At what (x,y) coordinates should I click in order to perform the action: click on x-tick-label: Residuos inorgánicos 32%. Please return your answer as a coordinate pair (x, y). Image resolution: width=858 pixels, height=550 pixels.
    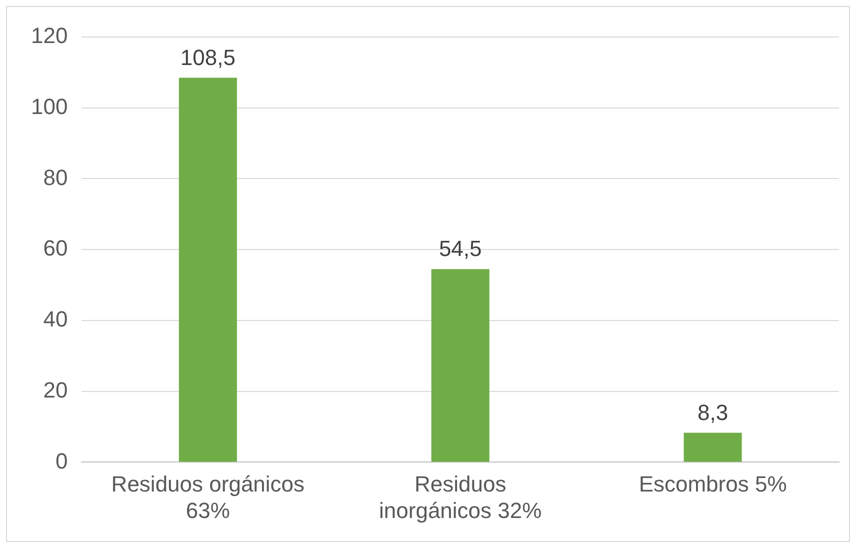
    Looking at the image, I should click on (460, 497).